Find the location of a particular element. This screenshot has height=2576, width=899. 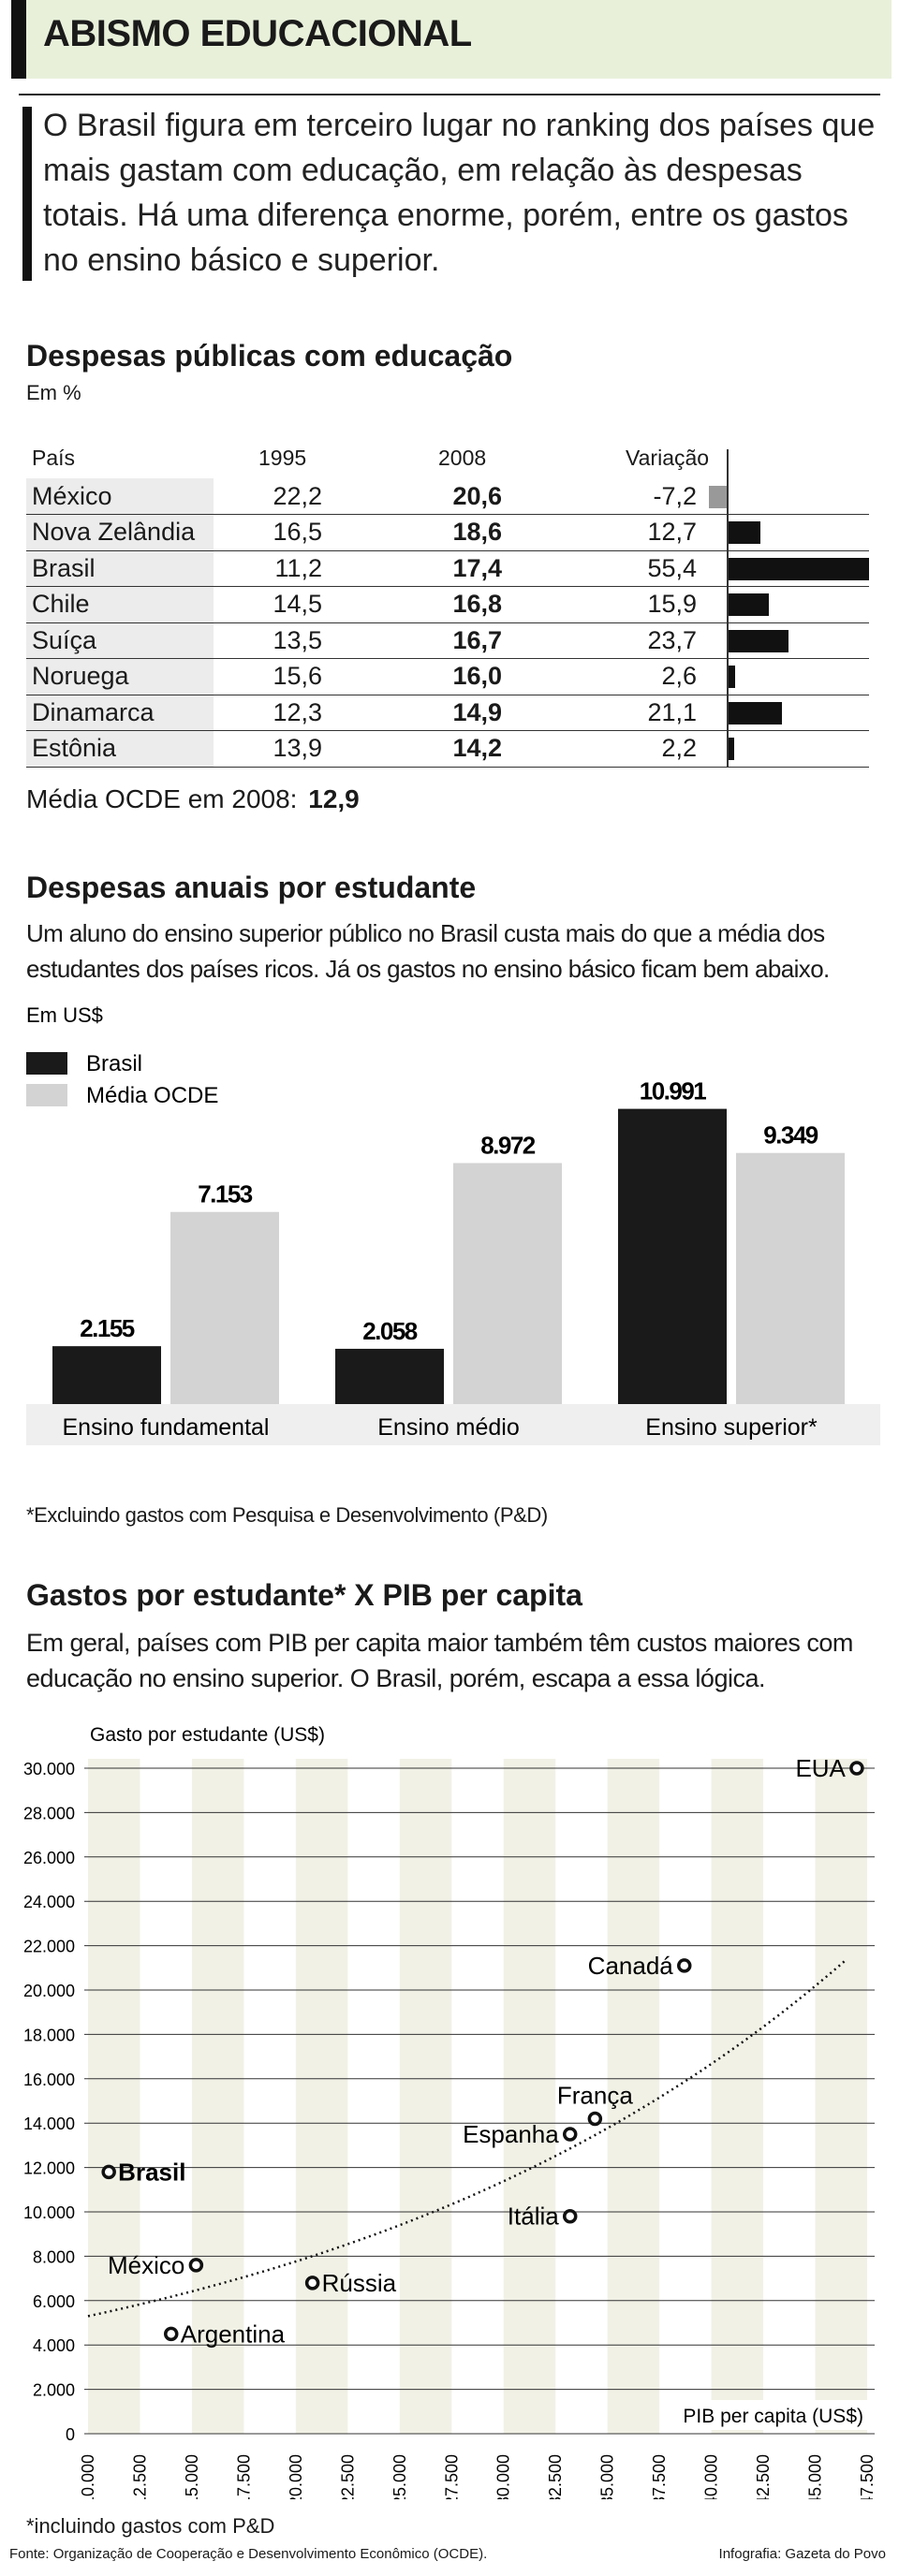

category-band is located at coordinates (453, 1424).